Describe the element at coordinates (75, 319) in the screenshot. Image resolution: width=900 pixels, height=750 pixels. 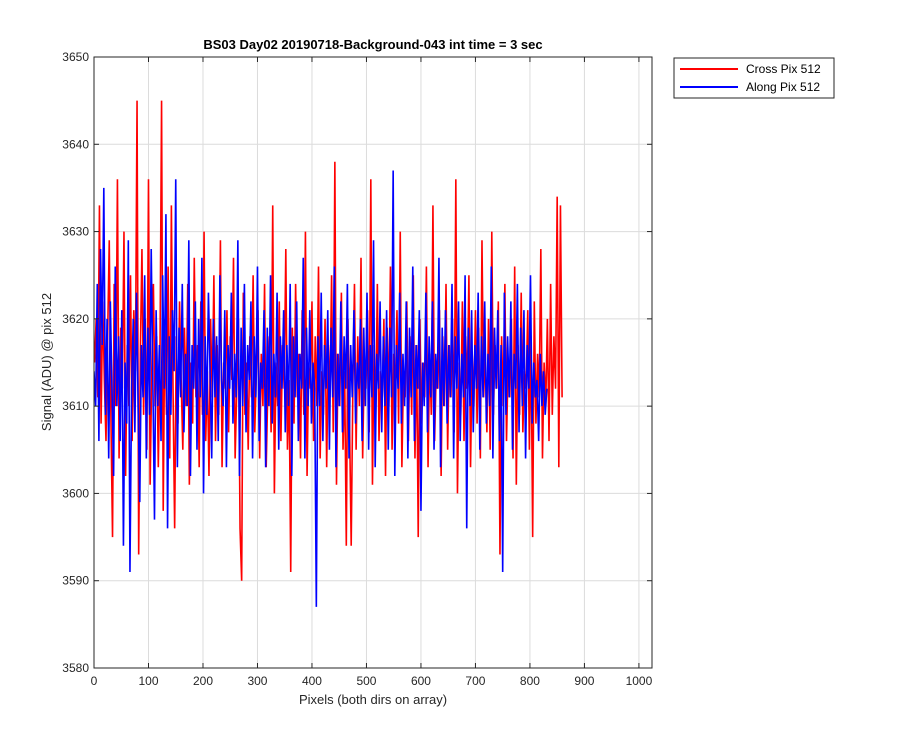
I see `y-tick-label: 3620` at that location.